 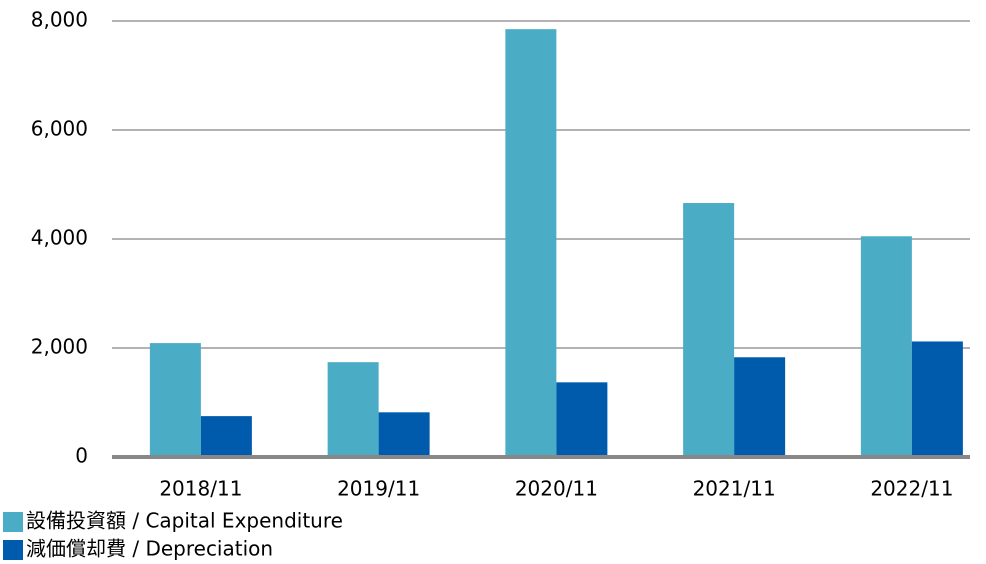 I want to click on legend-label: 設備投資額 / Capital Expenditure, so click(x=184, y=521).